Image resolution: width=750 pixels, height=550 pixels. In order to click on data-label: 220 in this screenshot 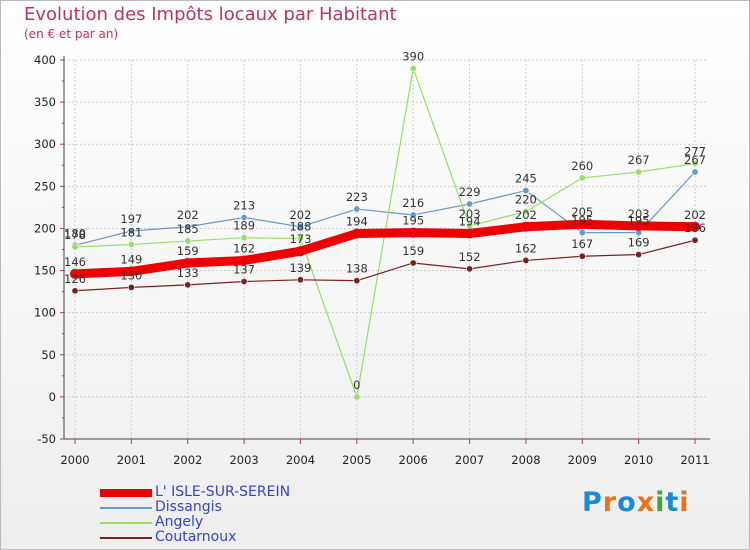, I will do `click(526, 200)`.